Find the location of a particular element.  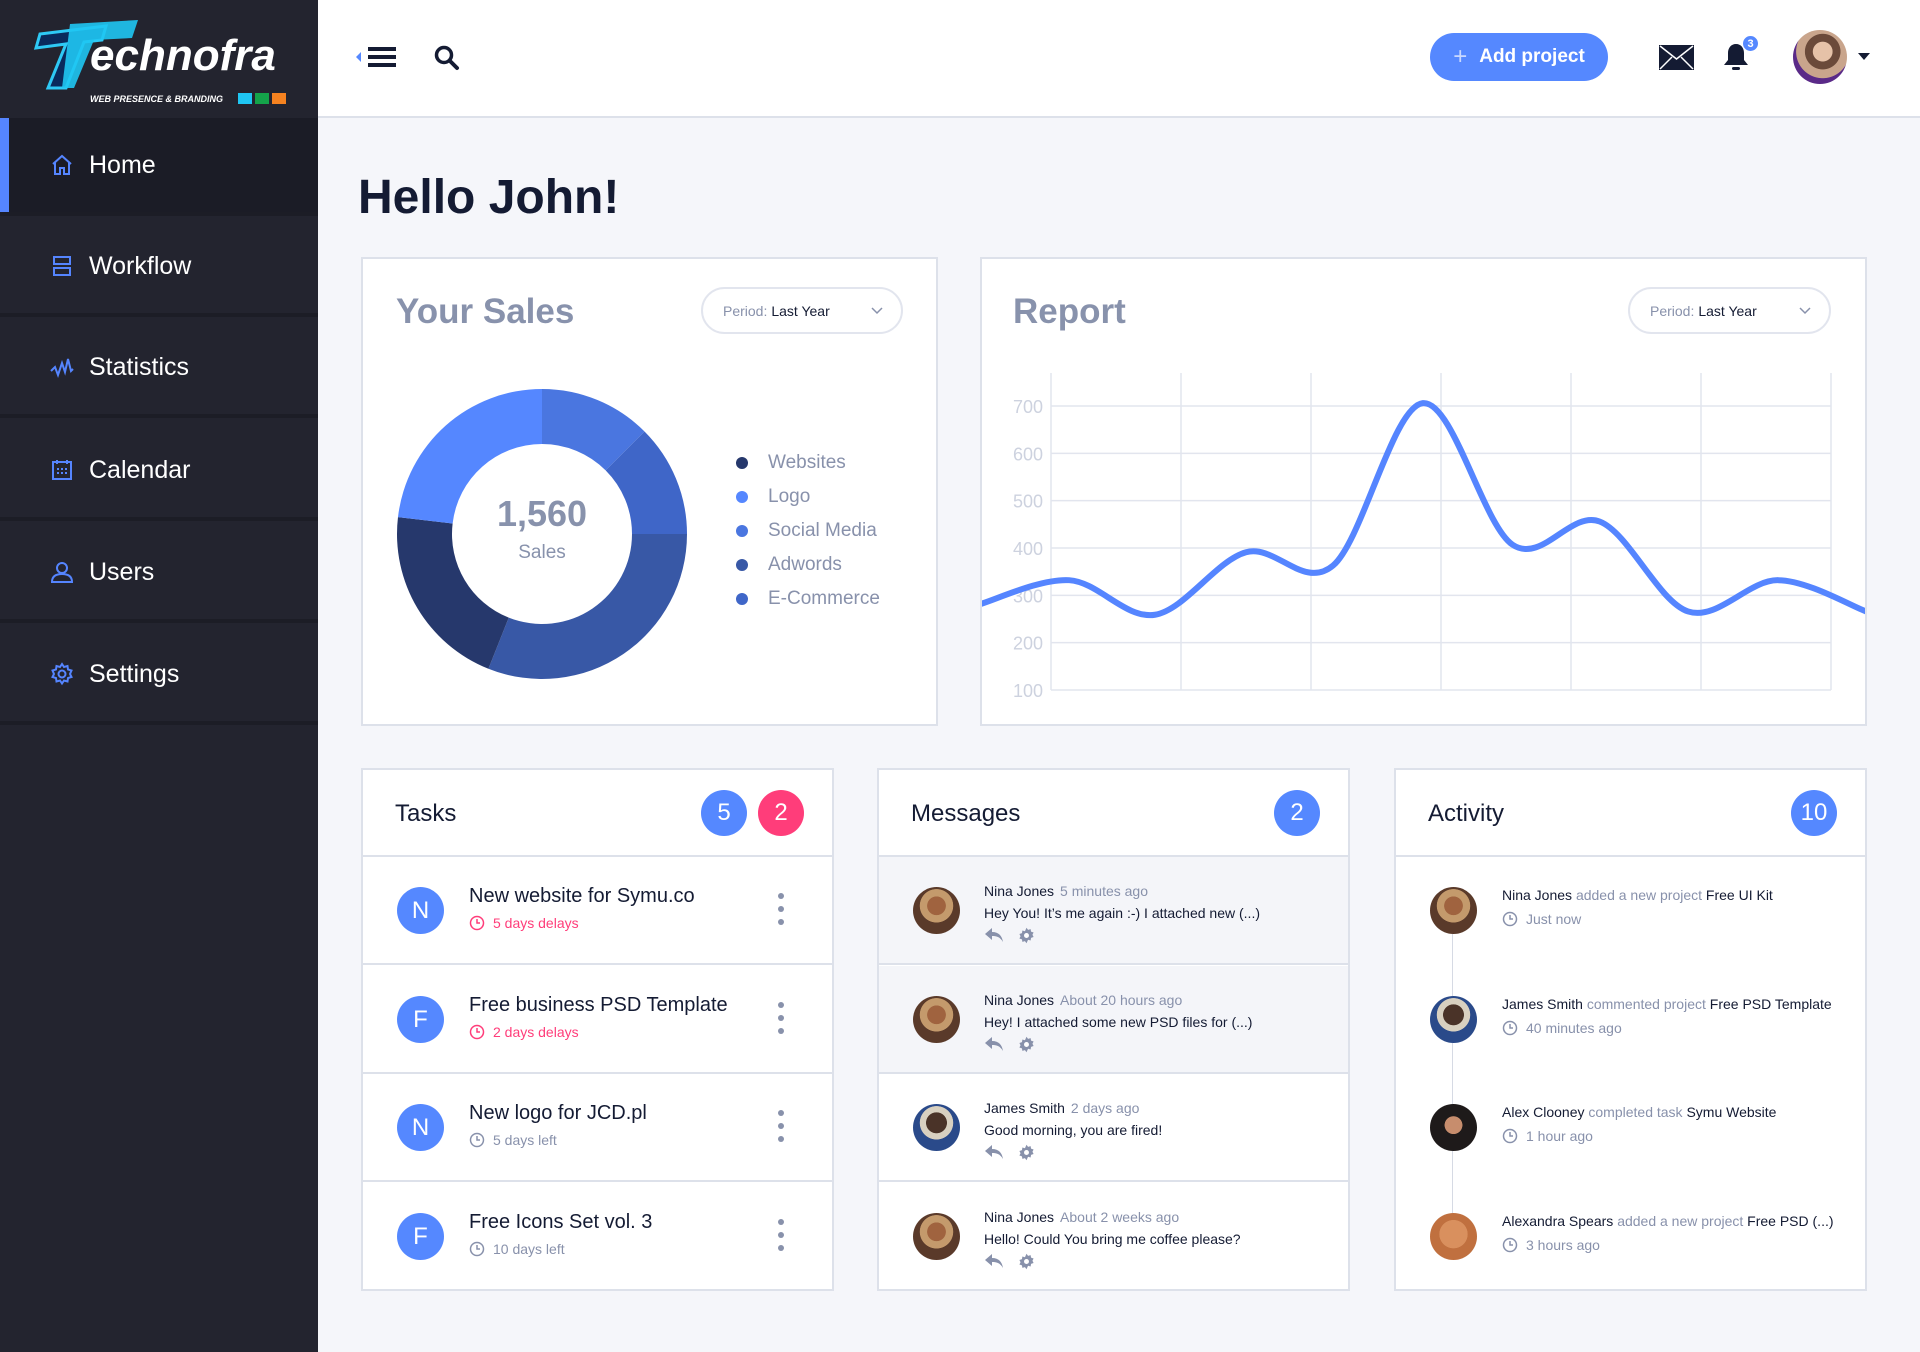

y-tick-label: 600 is located at coordinates (1028, 454).